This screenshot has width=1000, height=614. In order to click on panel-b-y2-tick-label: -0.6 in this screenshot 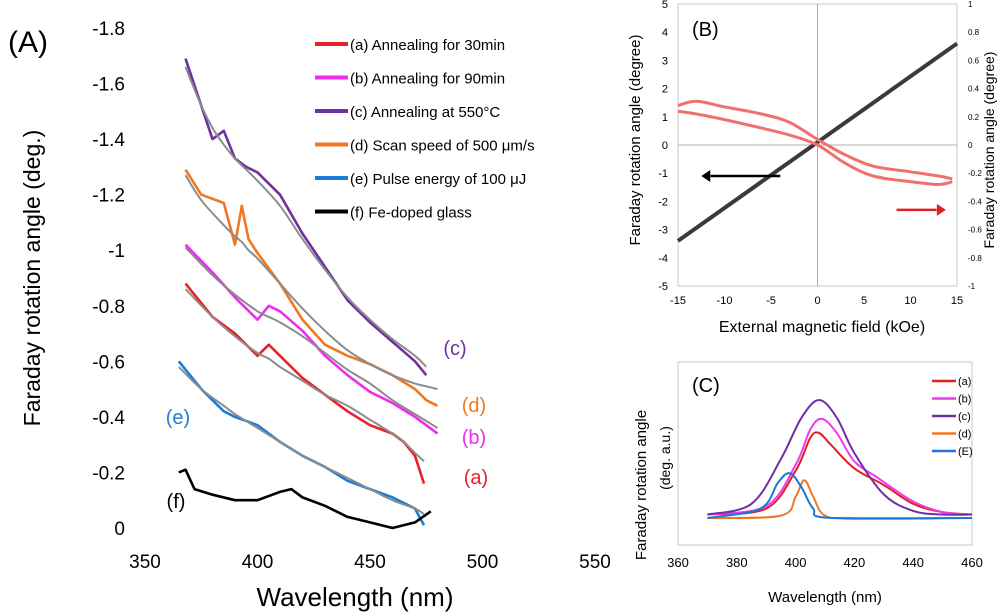, I will do `click(975, 230)`.